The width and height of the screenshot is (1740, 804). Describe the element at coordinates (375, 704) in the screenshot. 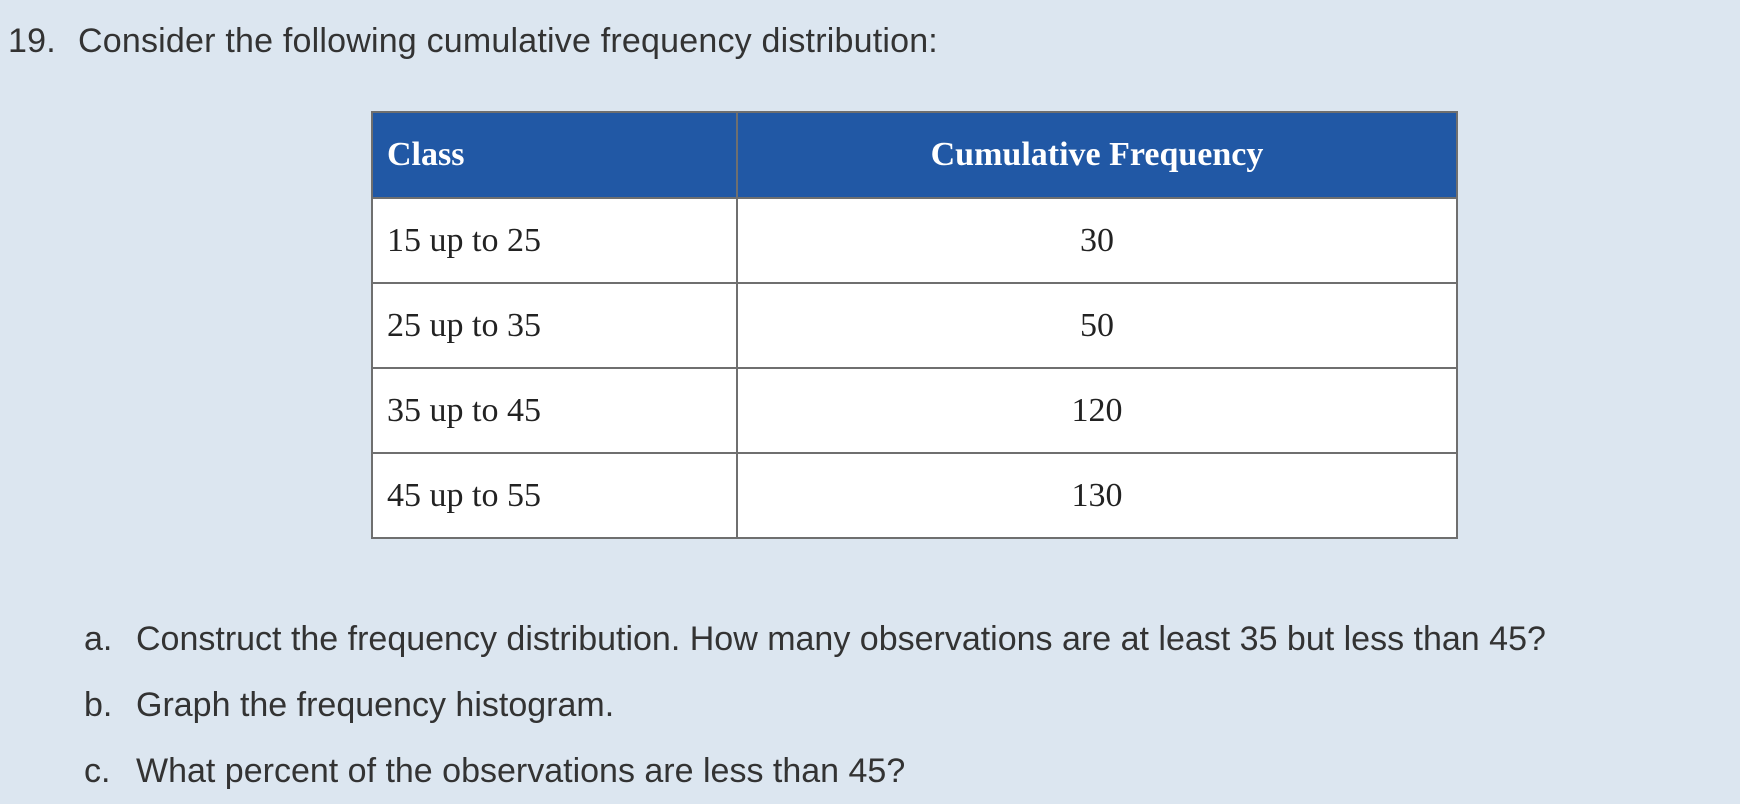

I see `part-text: Graph the frequency histogram.` at that location.